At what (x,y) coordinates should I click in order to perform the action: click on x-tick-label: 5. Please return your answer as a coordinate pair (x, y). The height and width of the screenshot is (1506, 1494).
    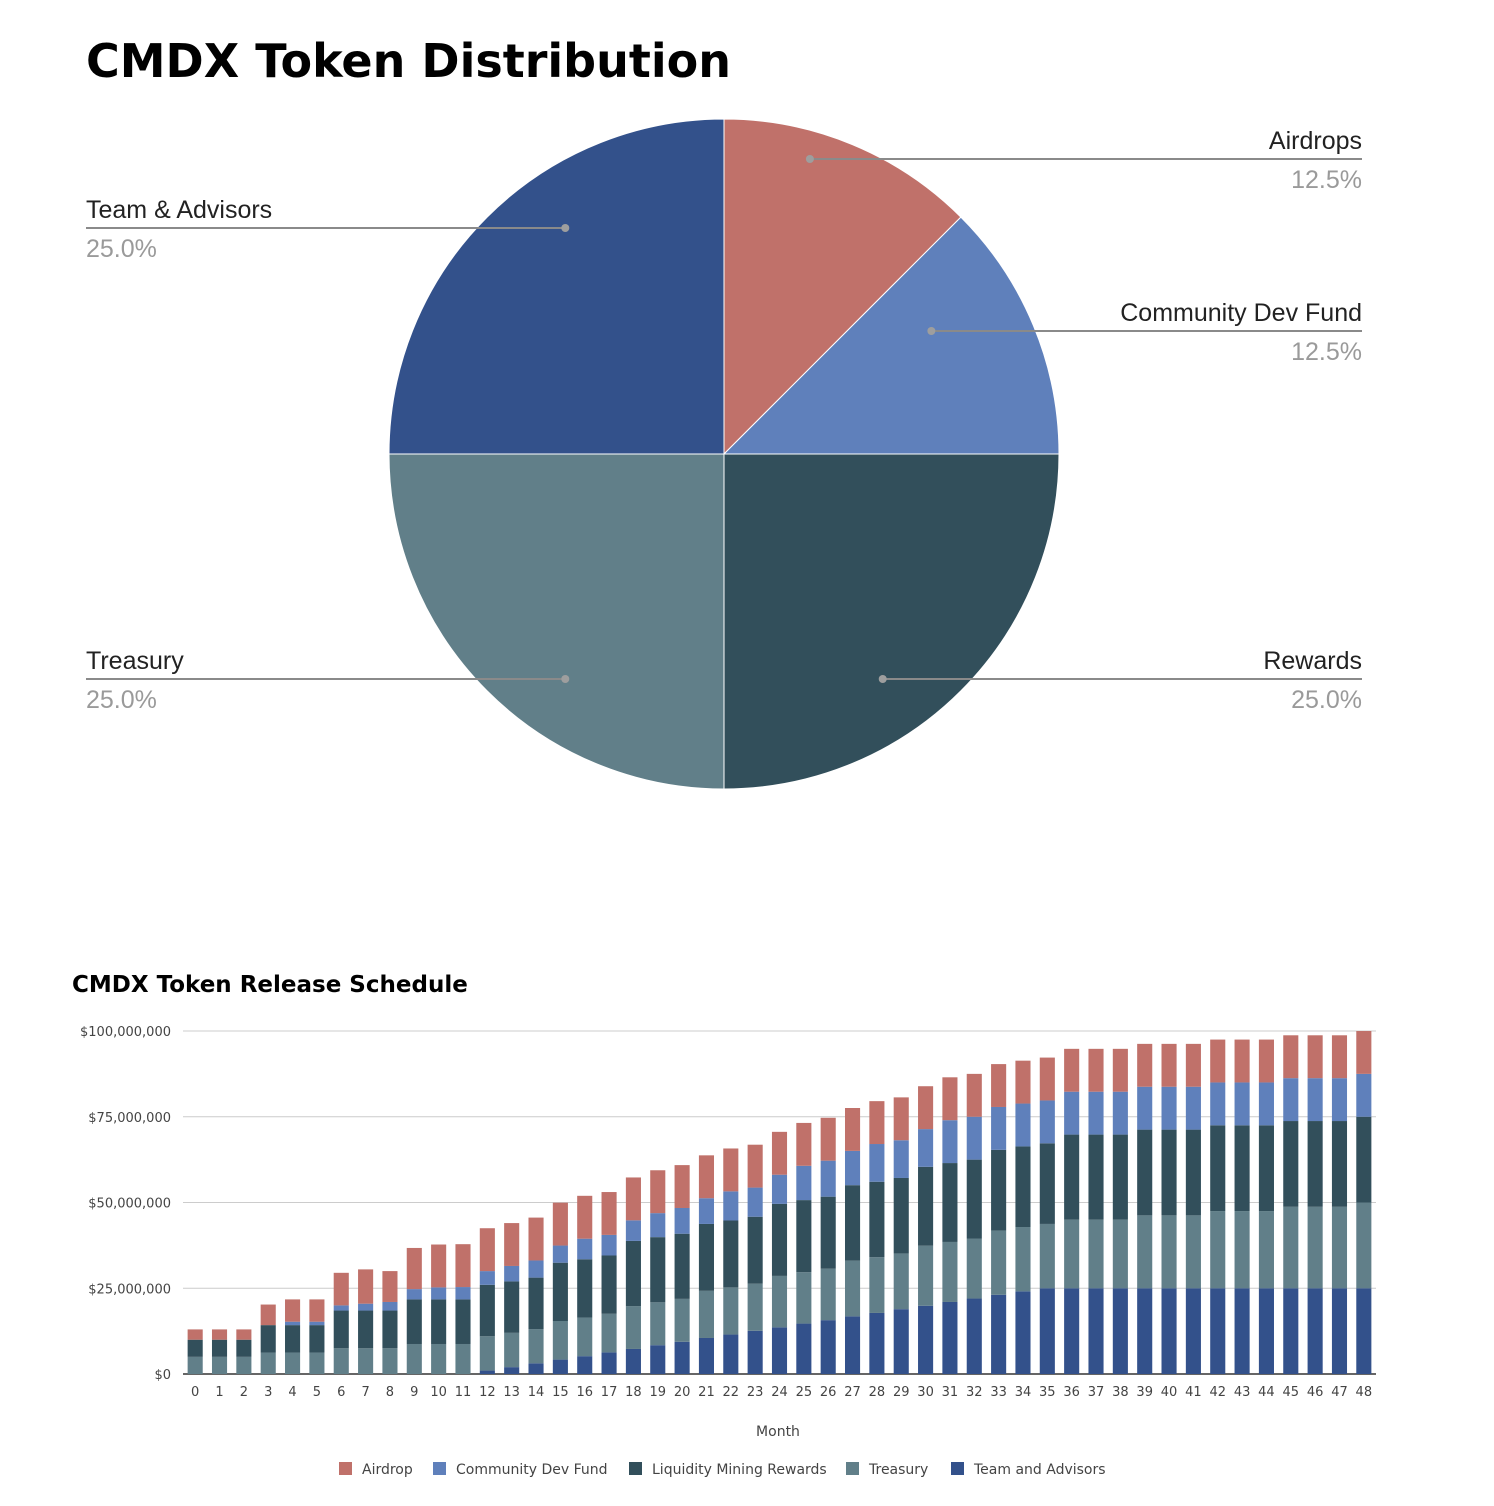
    Looking at the image, I should click on (317, 1392).